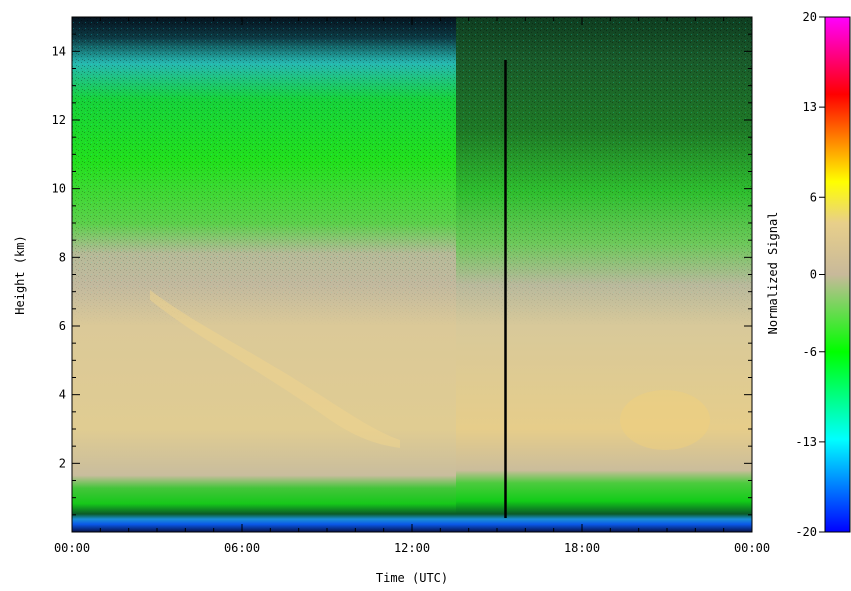  I want to click on colorbar-tick-label: 20, so click(810, 17).